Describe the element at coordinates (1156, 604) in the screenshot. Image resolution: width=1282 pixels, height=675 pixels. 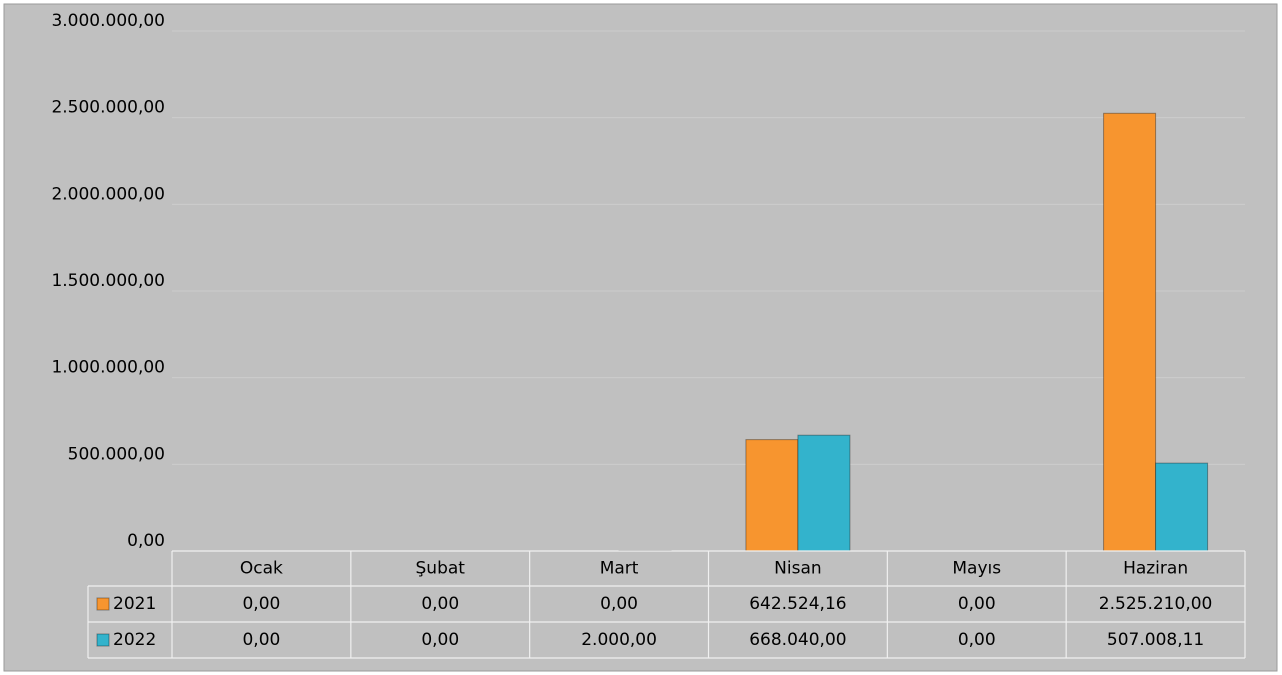
I see `table-cell: 2.525.210,00` at that location.